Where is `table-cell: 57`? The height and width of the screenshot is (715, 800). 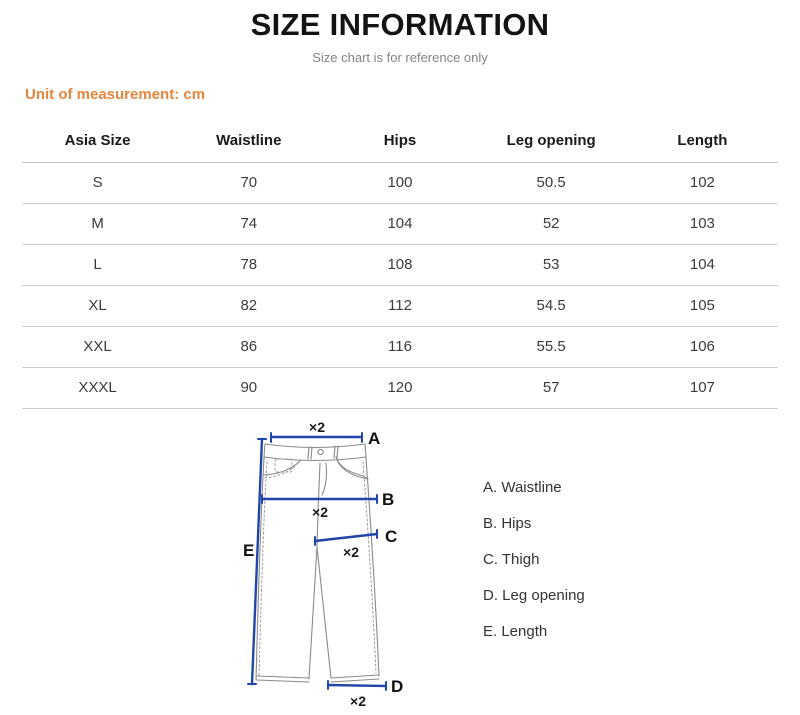 table-cell: 57 is located at coordinates (551, 388).